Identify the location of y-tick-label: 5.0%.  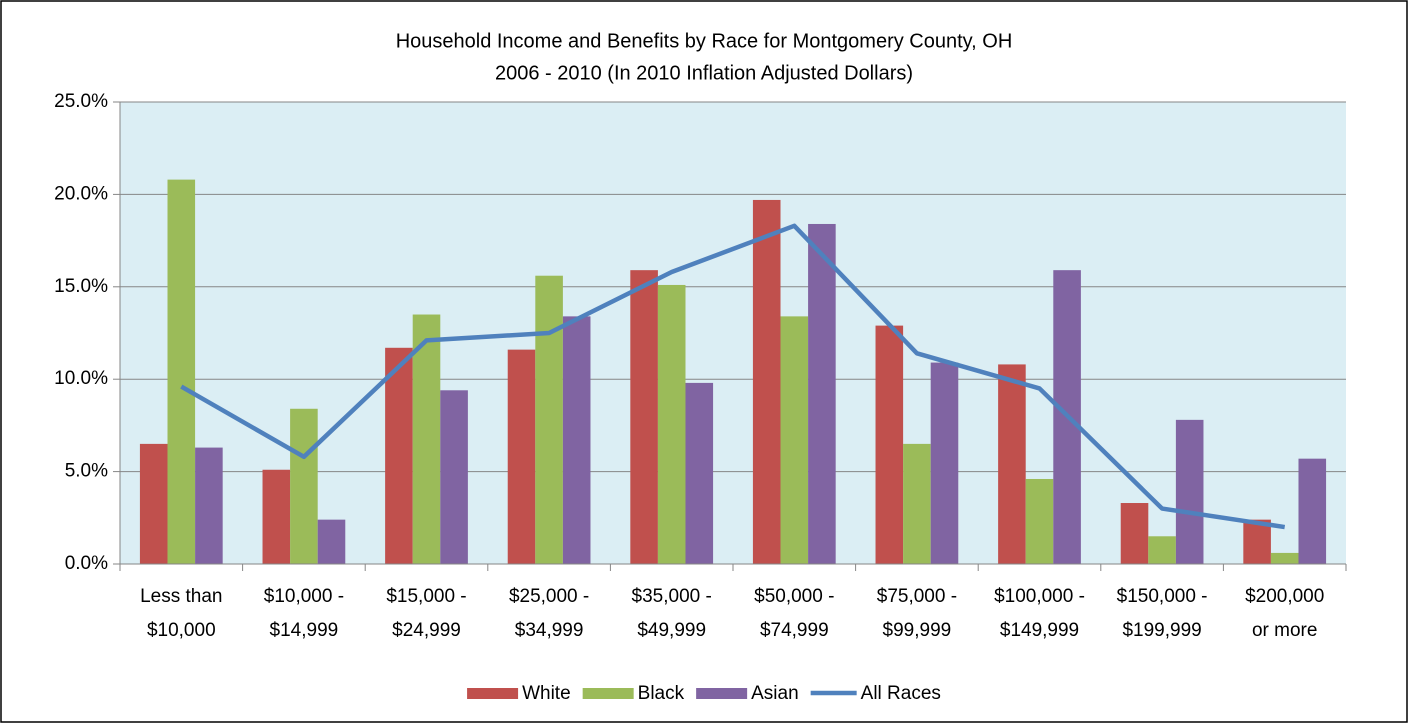
(86, 471).